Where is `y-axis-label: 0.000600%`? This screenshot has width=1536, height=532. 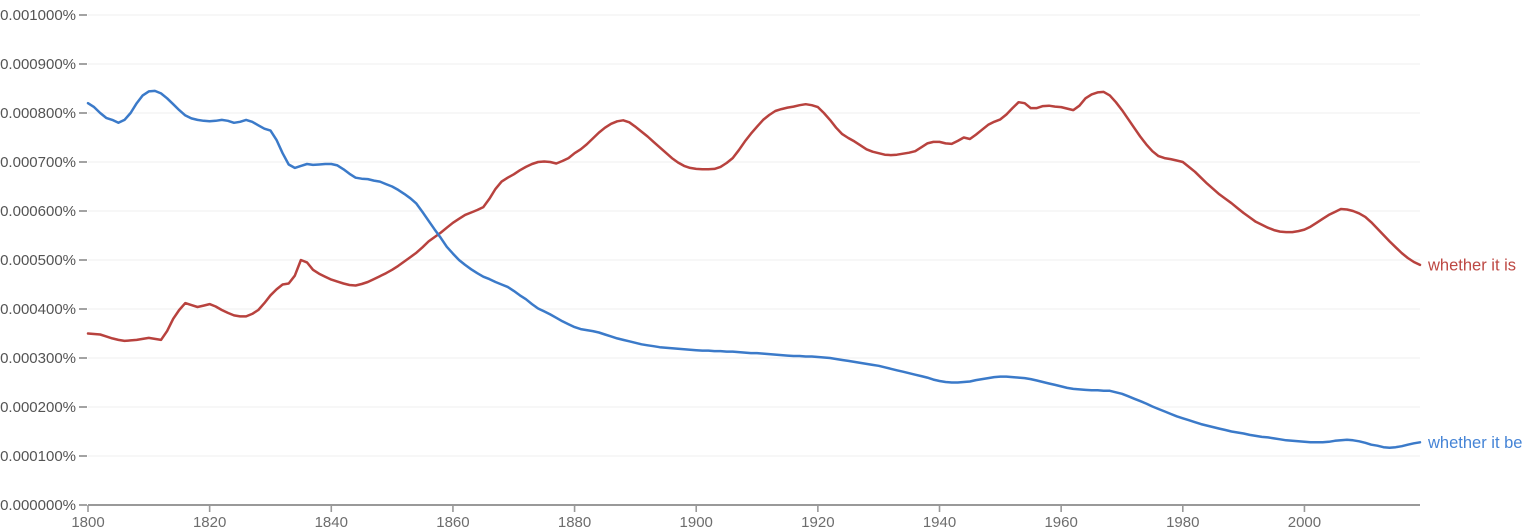 y-axis-label: 0.000600% is located at coordinates (38, 211).